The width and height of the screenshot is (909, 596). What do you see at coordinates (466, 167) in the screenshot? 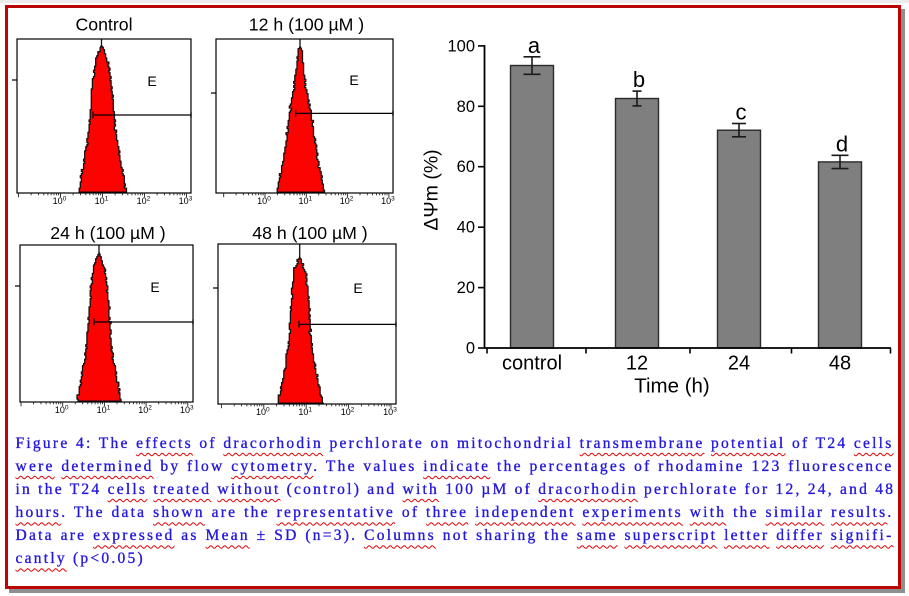
I see `svg-text: 60` at bounding box center [466, 167].